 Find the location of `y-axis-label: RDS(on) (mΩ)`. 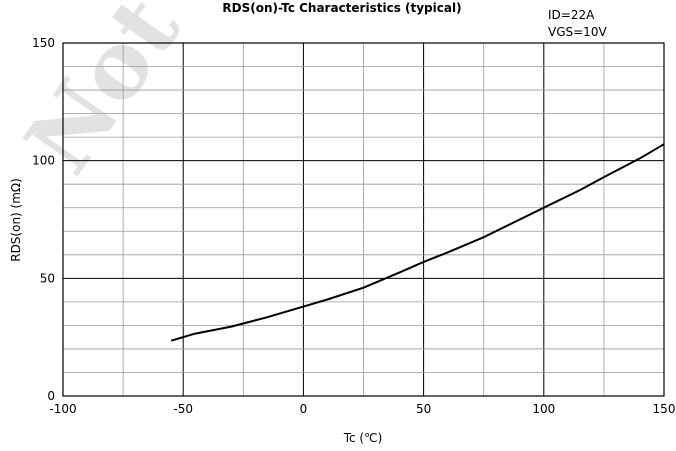

y-axis-label: RDS(on) (mΩ) is located at coordinates (16, 220).